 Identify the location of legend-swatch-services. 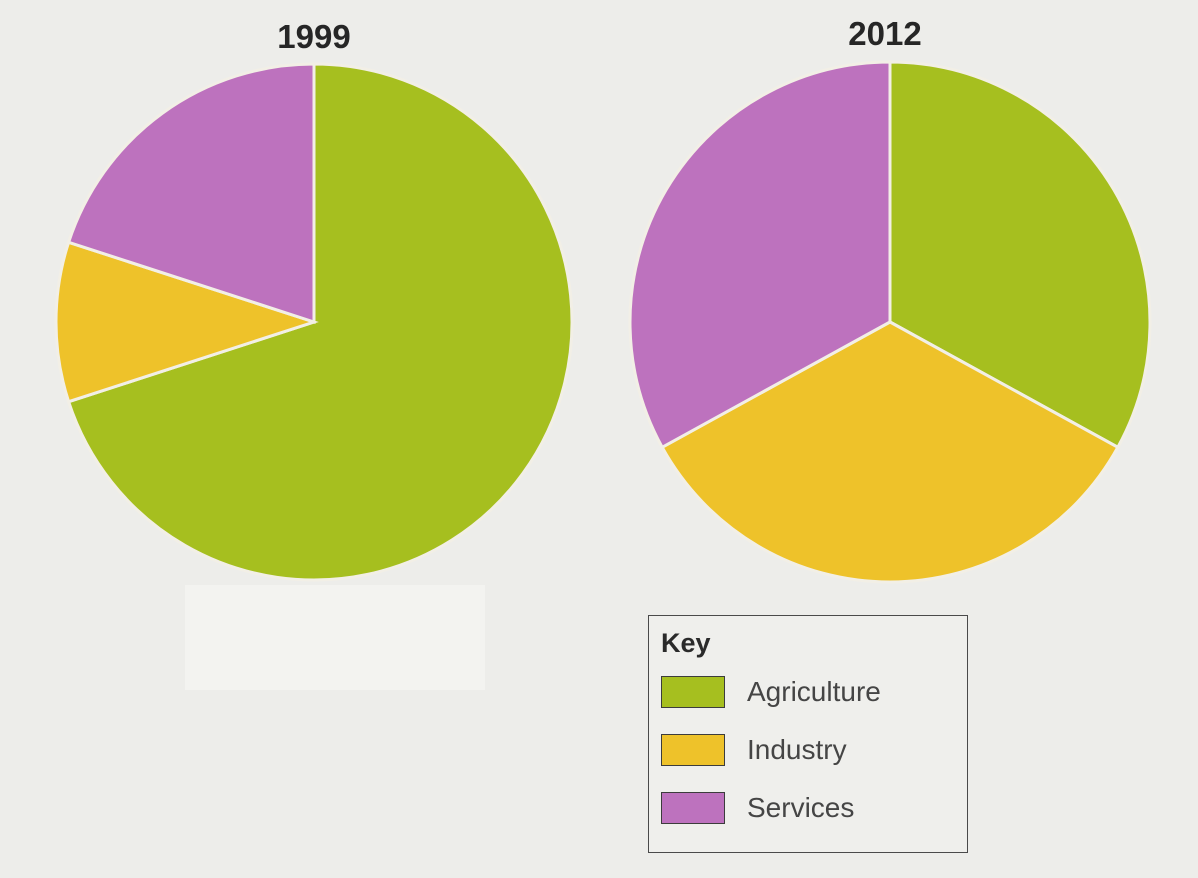
(693, 808).